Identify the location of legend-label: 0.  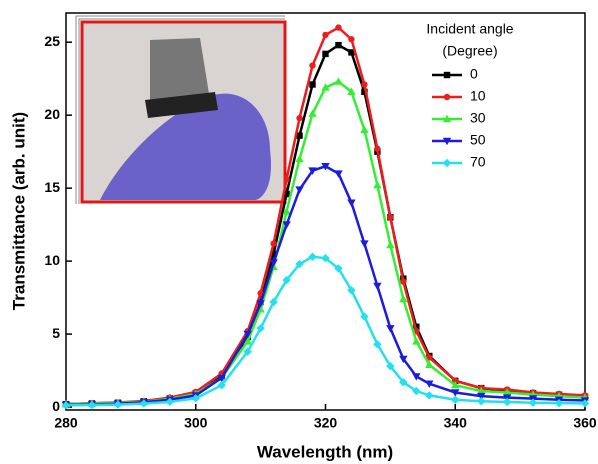
(474, 74).